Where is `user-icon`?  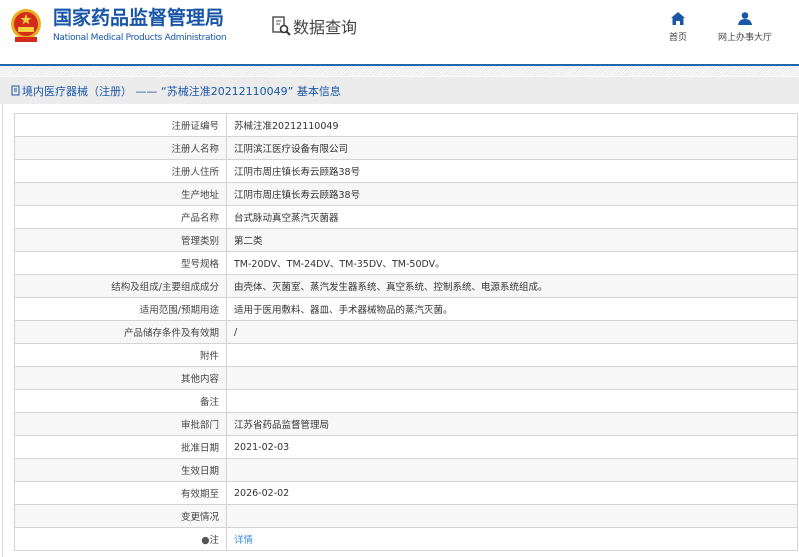
user-icon is located at coordinates (745, 18).